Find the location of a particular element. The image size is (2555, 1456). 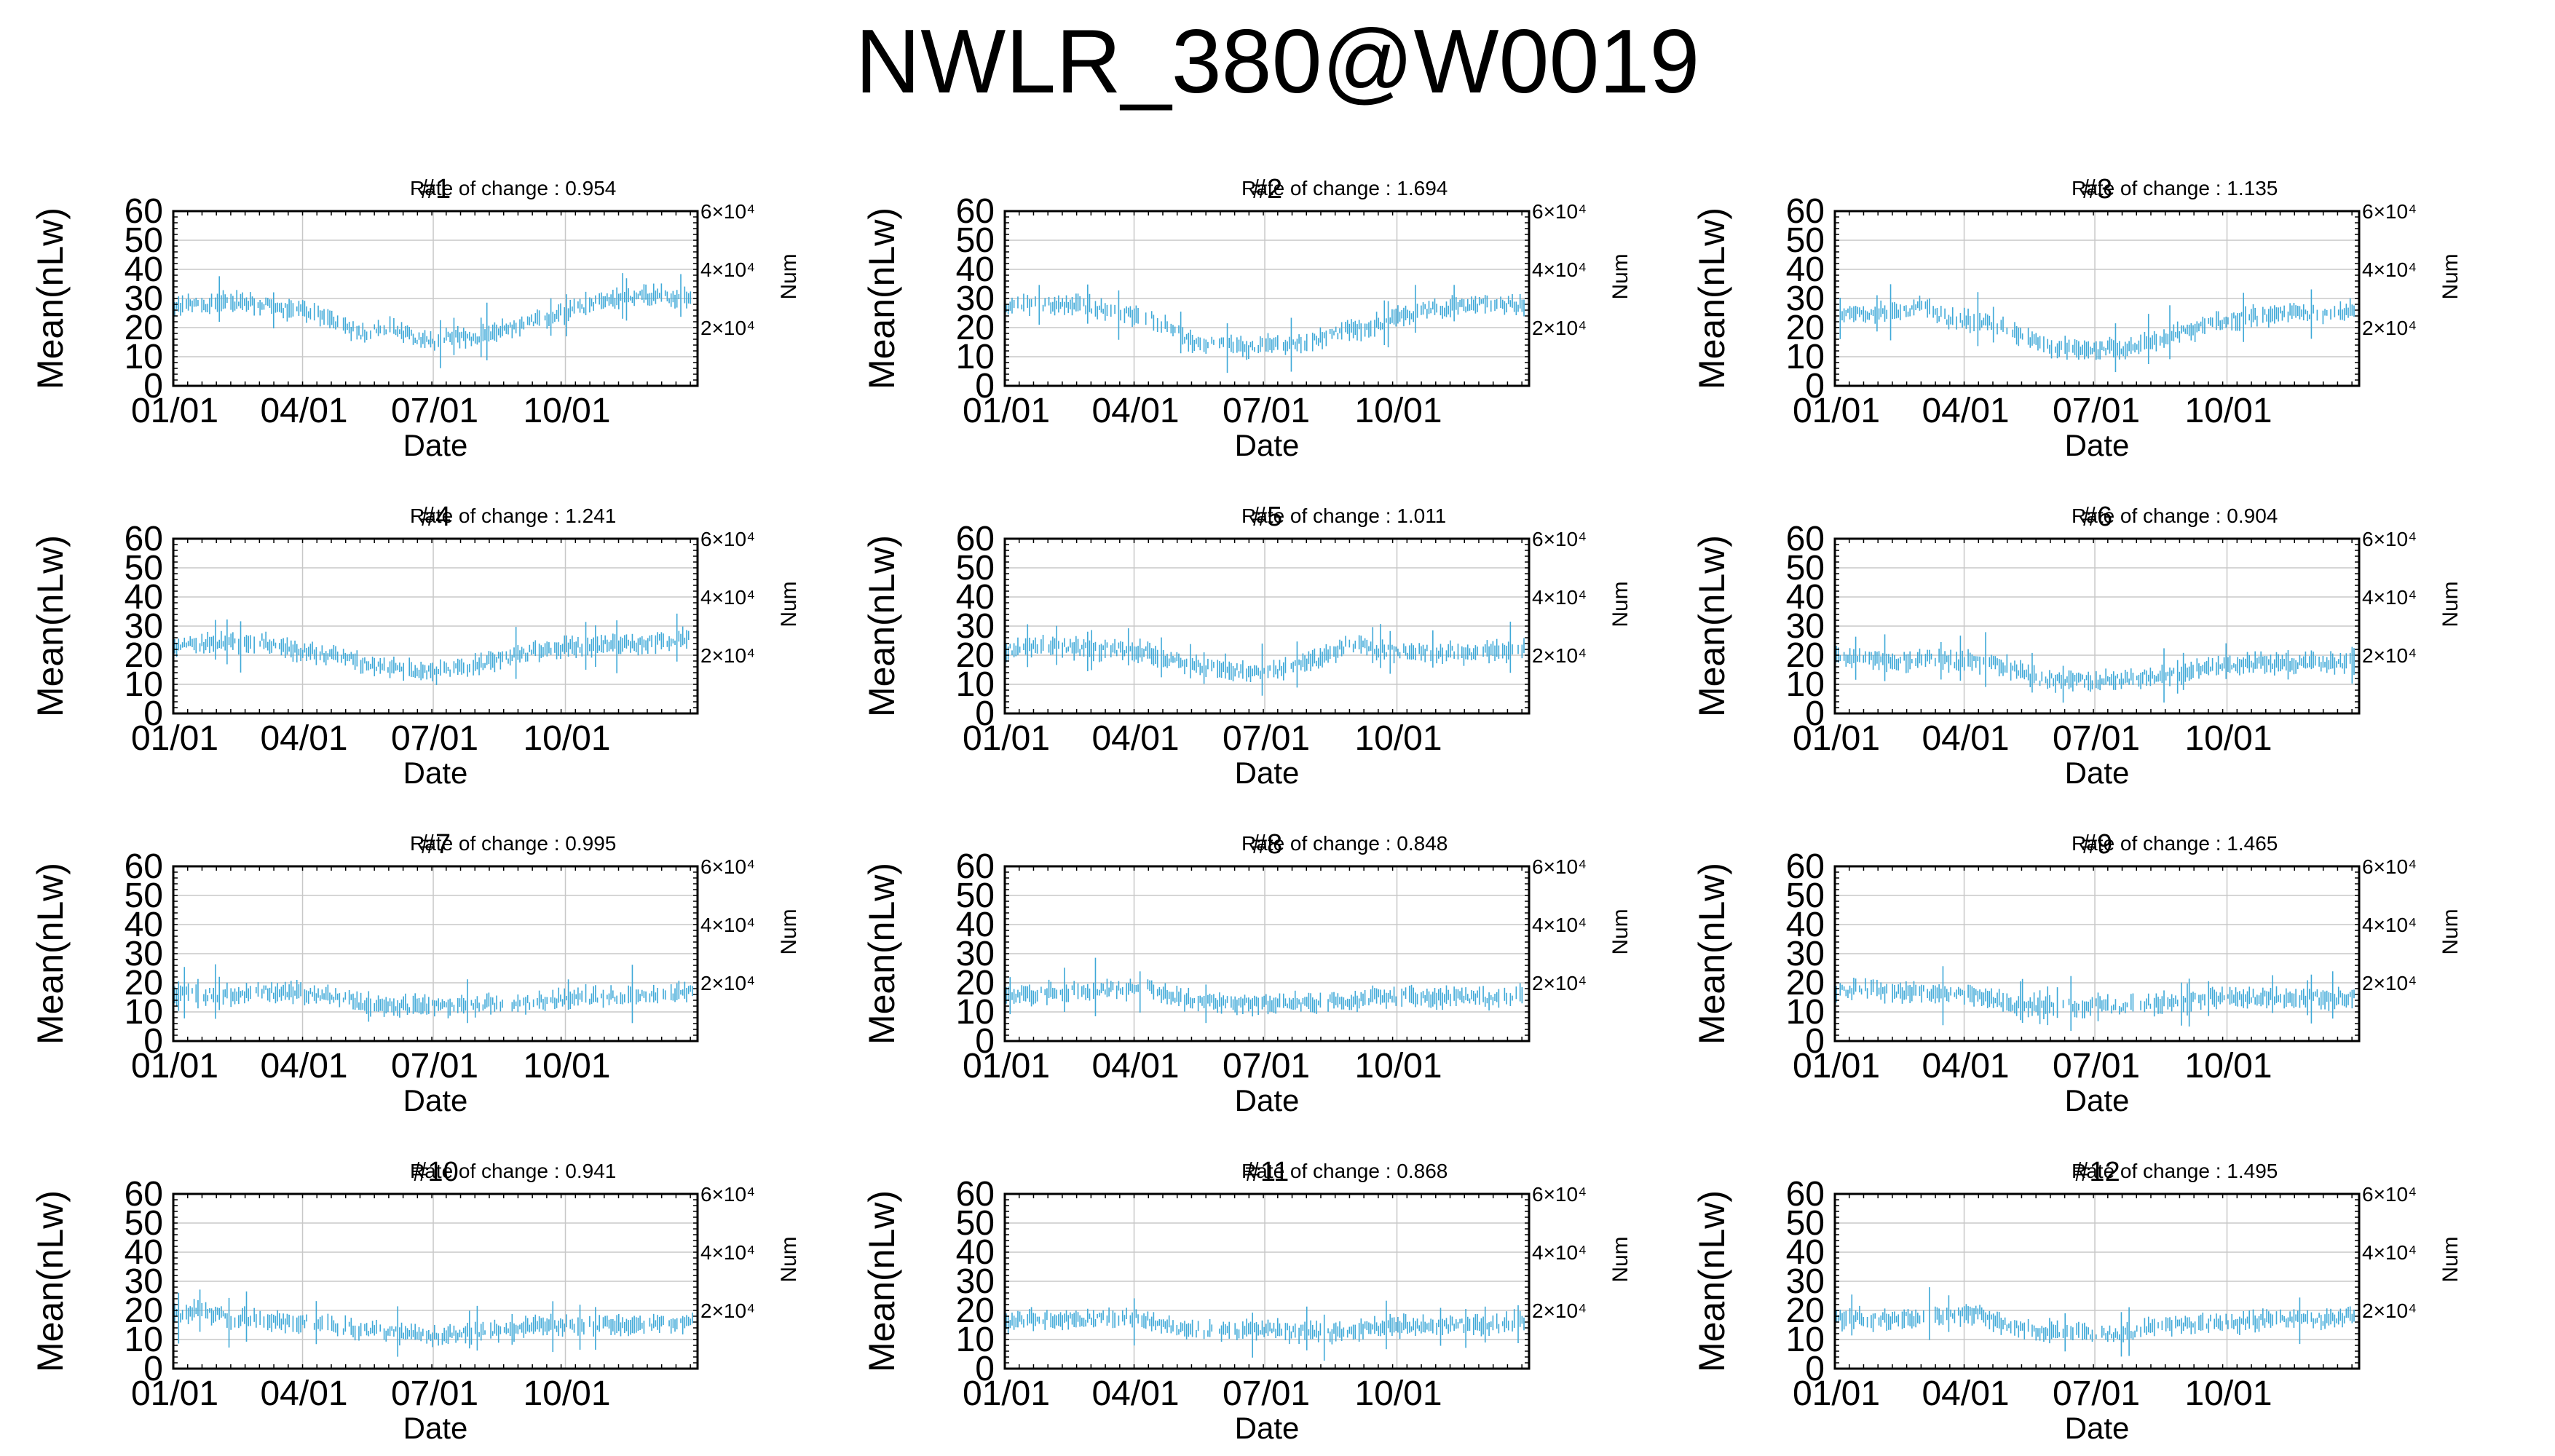

rate-of-change-value: 0.995 is located at coordinates (590, 843).